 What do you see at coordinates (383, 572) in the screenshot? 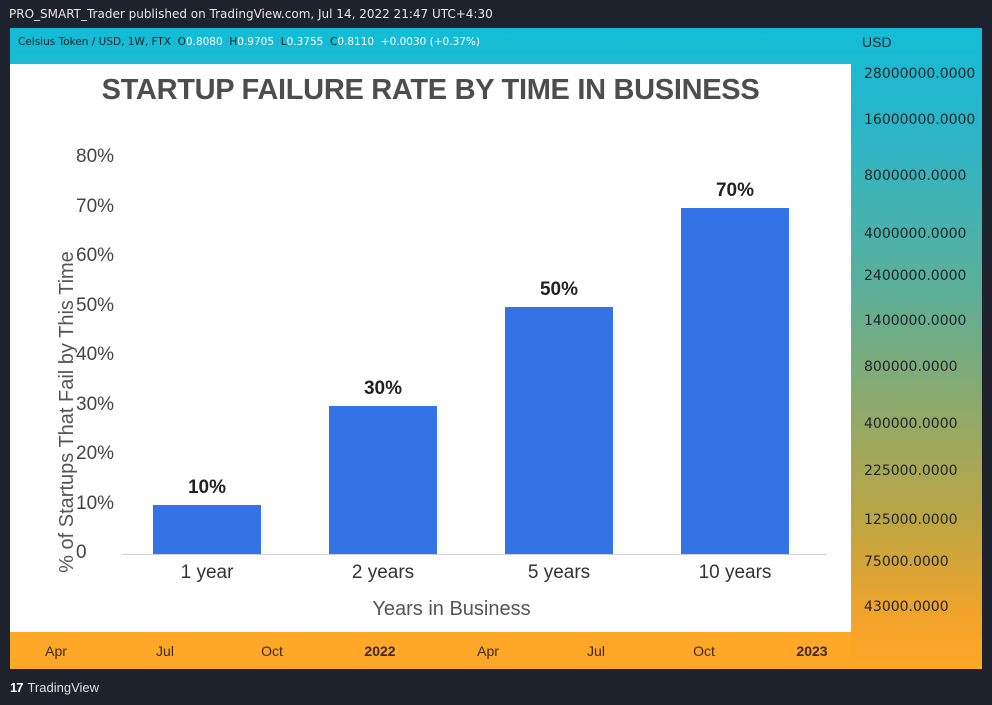
I see `x-tick-label: 2 years` at bounding box center [383, 572].